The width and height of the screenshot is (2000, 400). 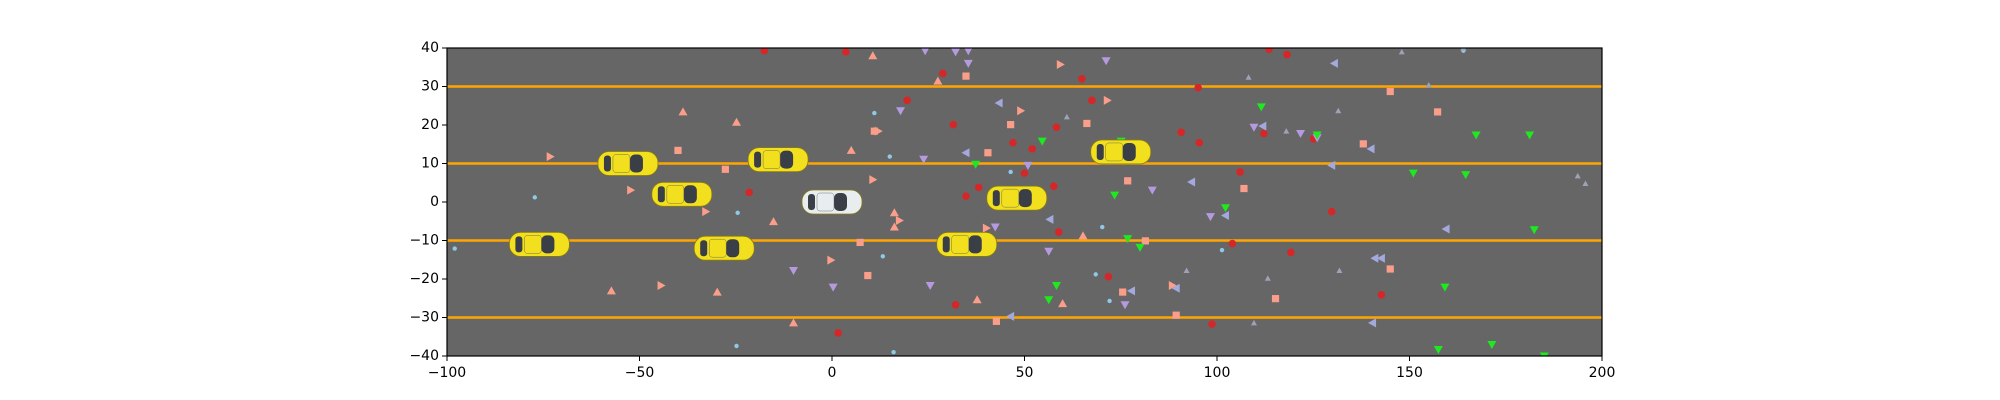 I want to click on x-tick-label: 0, so click(x=832, y=373).